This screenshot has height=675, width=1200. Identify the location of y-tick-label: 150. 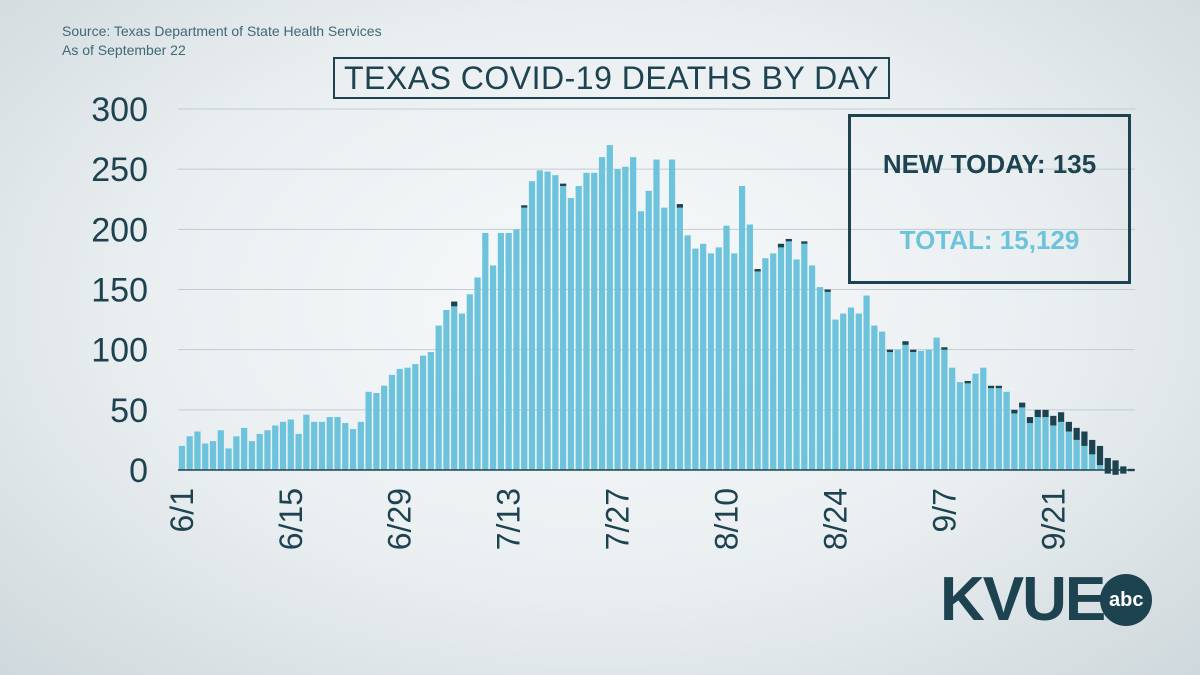
(119, 291).